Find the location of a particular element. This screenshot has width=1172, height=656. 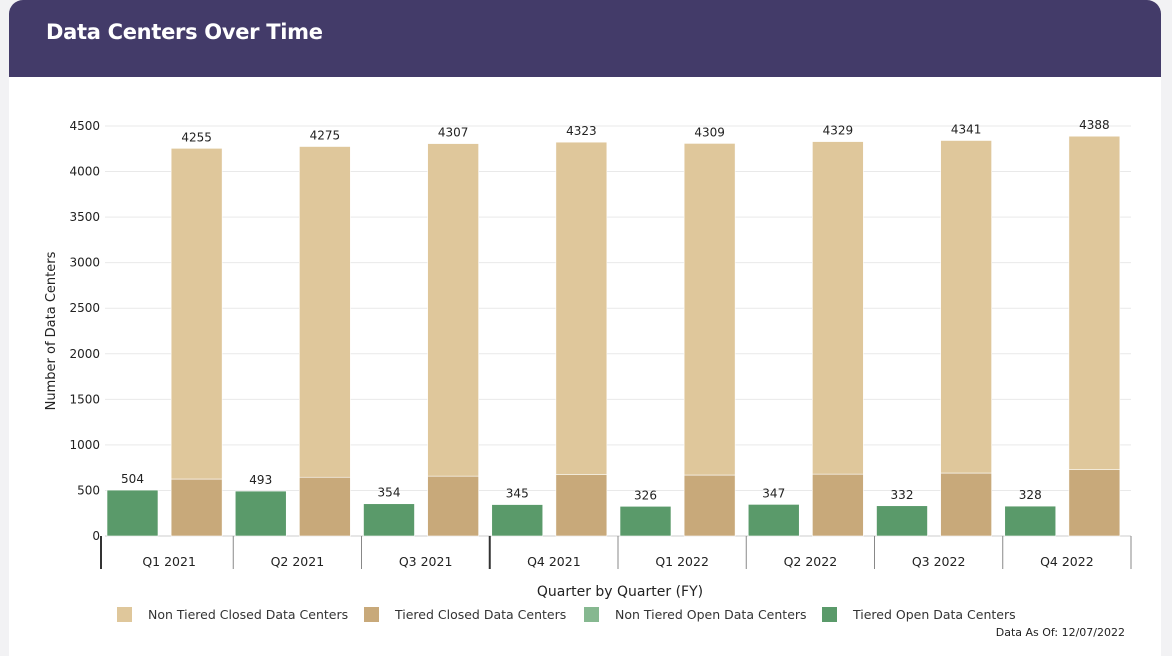

closed-total-label: 4388 is located at coordinates (1094, 125).